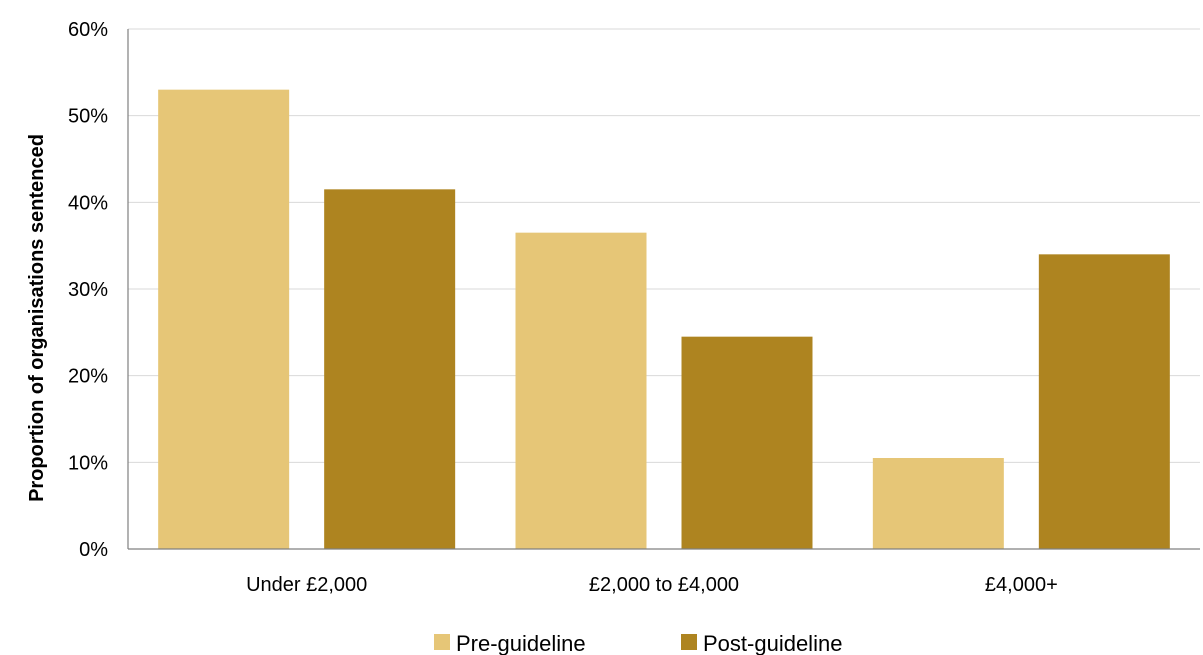 Image resolution: width=1203 pixels, height=655 pixels. I want to click on y-tick-label: 40%, so click(88, 203).